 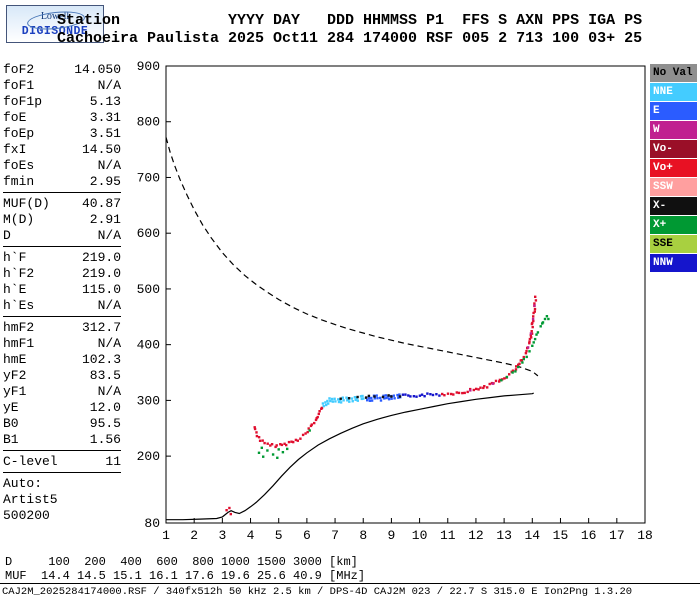 I want to click on param-value: 2.95, so click(x=105, y=181).